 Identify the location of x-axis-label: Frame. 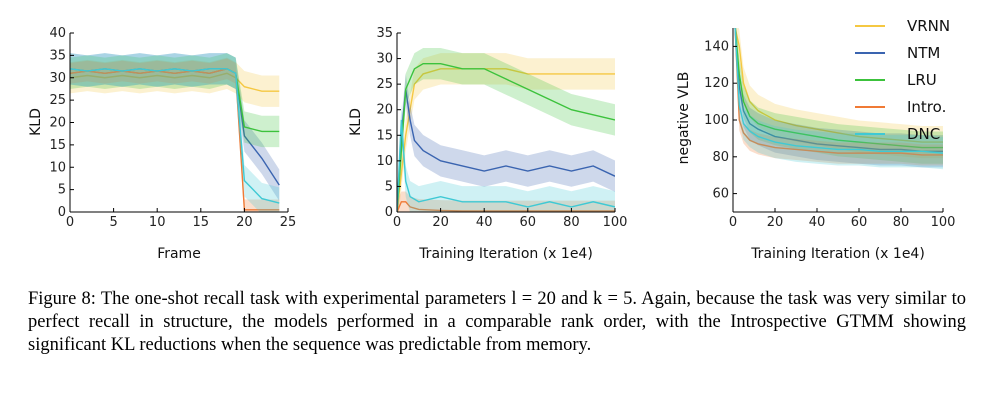
(179, 254).